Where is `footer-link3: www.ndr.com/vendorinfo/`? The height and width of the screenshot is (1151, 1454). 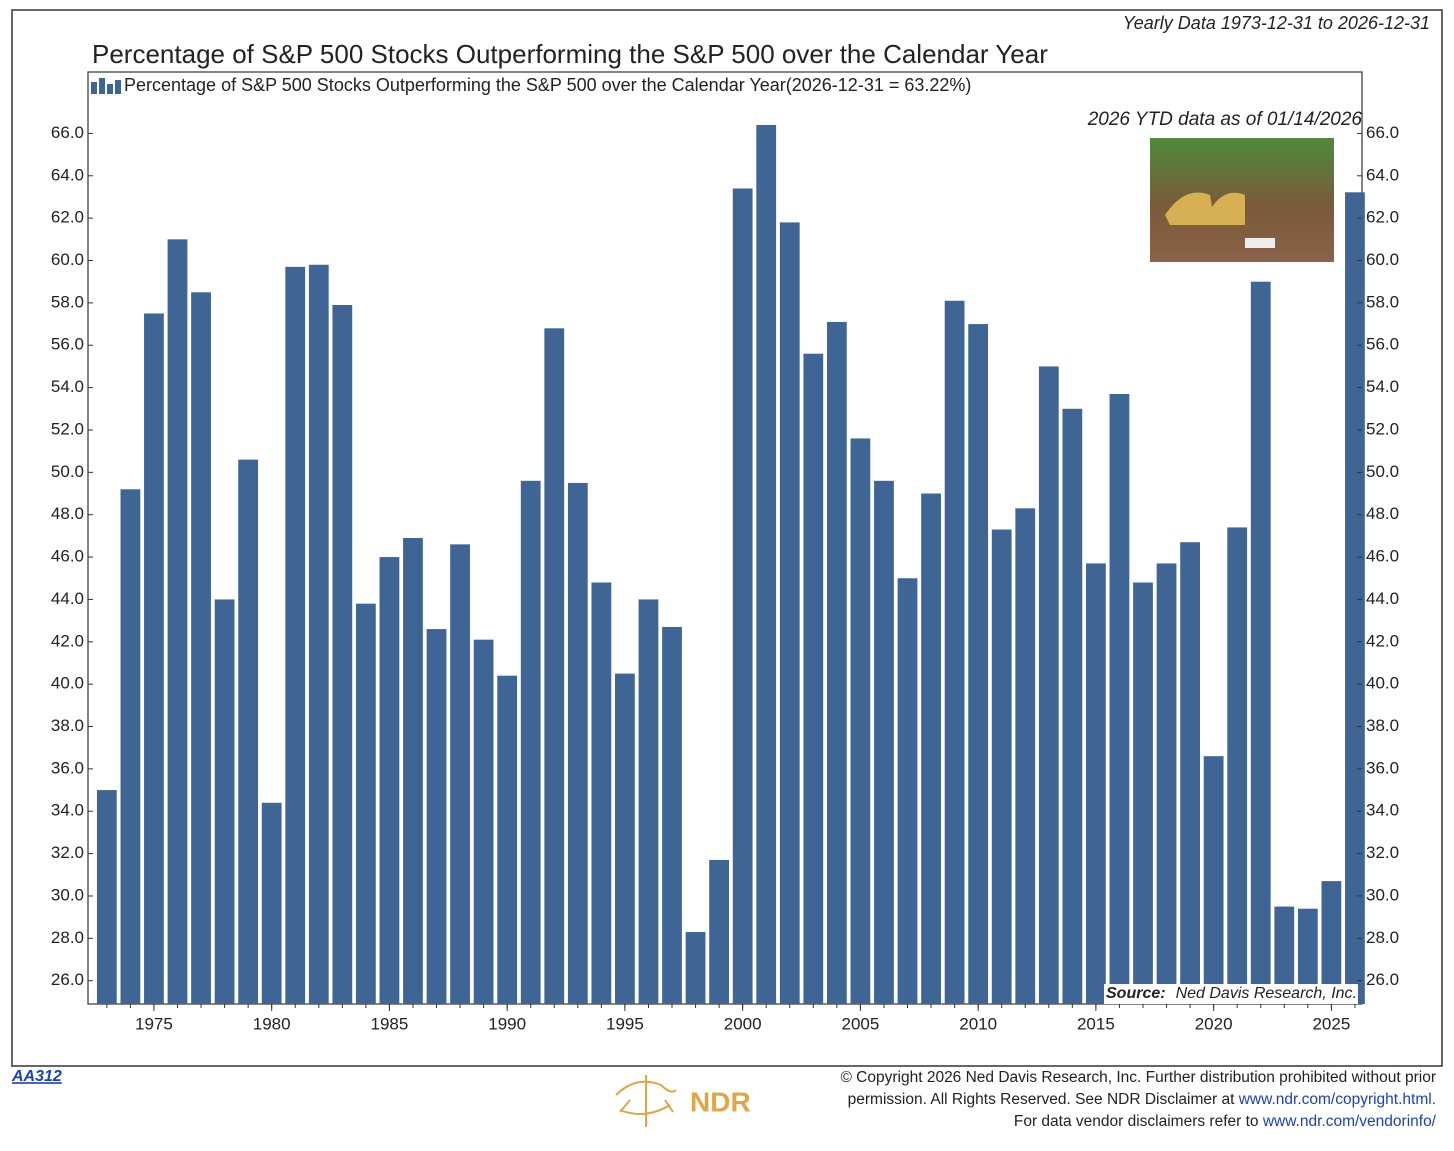 footer-link3: www.ndr.com/vendorinfo/ is located at coordinates (1349, 1121).